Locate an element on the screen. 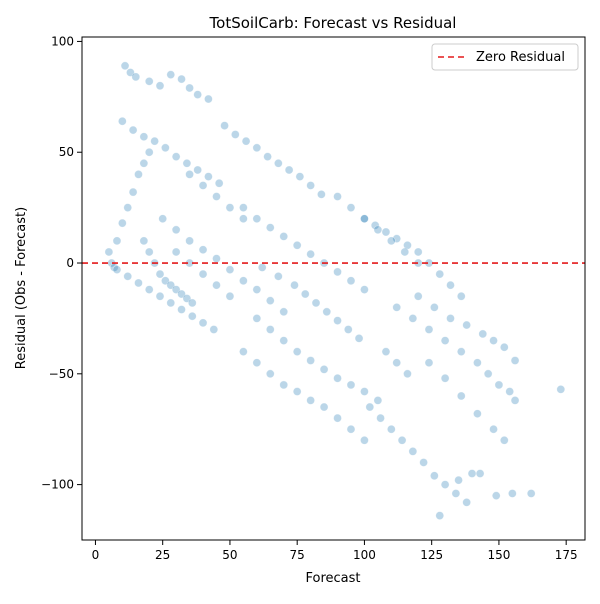 Image resolution: width=600 pixels, height=604 pixels. x-tick-label: 50 is located at coordinates (229, 555).